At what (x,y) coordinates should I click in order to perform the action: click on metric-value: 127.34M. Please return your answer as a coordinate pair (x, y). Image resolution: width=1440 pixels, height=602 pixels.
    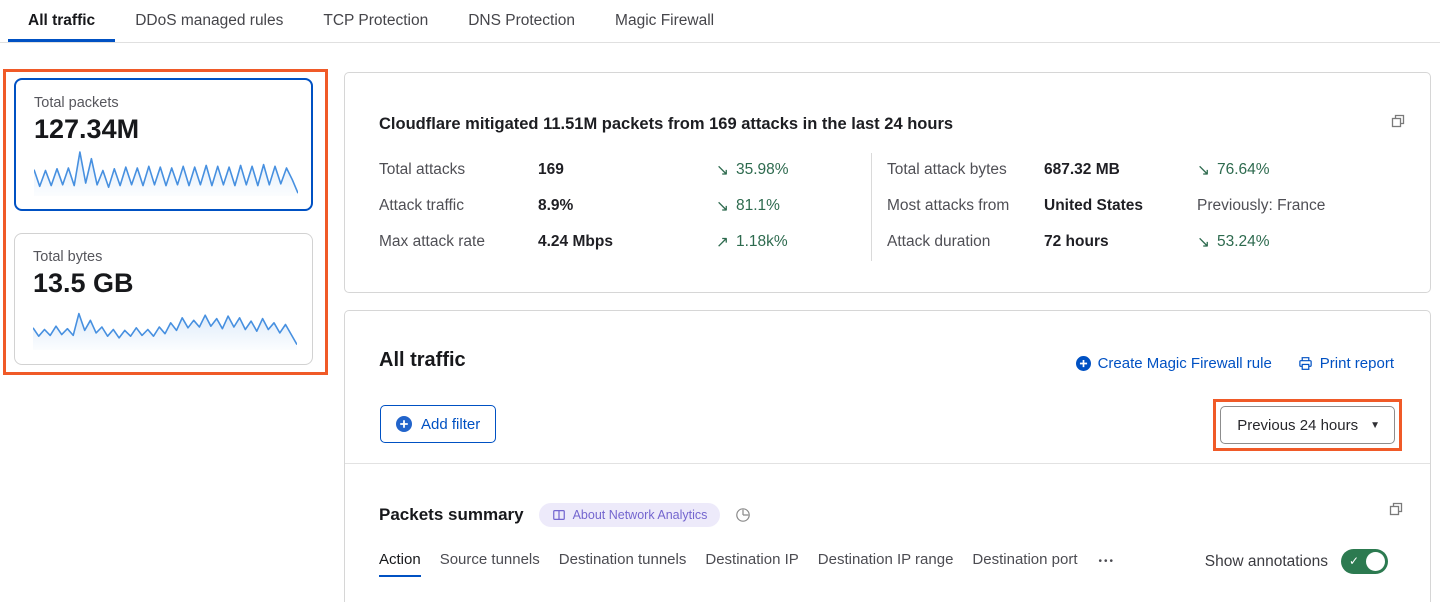
    Looking at the image, I should click on (87, 129).